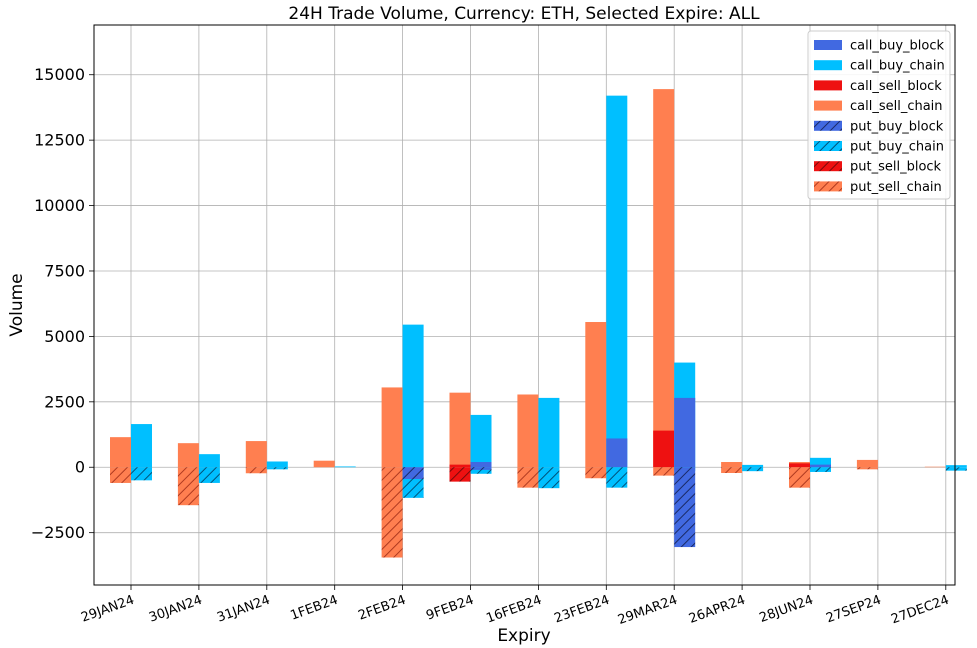 Image resolution: width=977 pixels, height=648 pixels. What do you see at coordinates (59, 205) in the screenshot?
I see `y-tick-label: 10000` at bounding box center [59, 205].